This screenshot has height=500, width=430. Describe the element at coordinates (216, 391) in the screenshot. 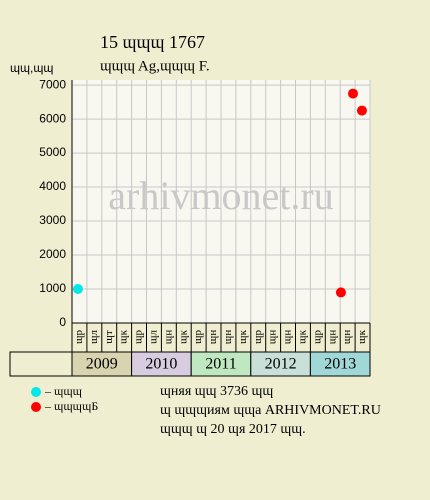

I see `footer-text: ɰняя ɰɰ 3736 ɰɰ` at that location.